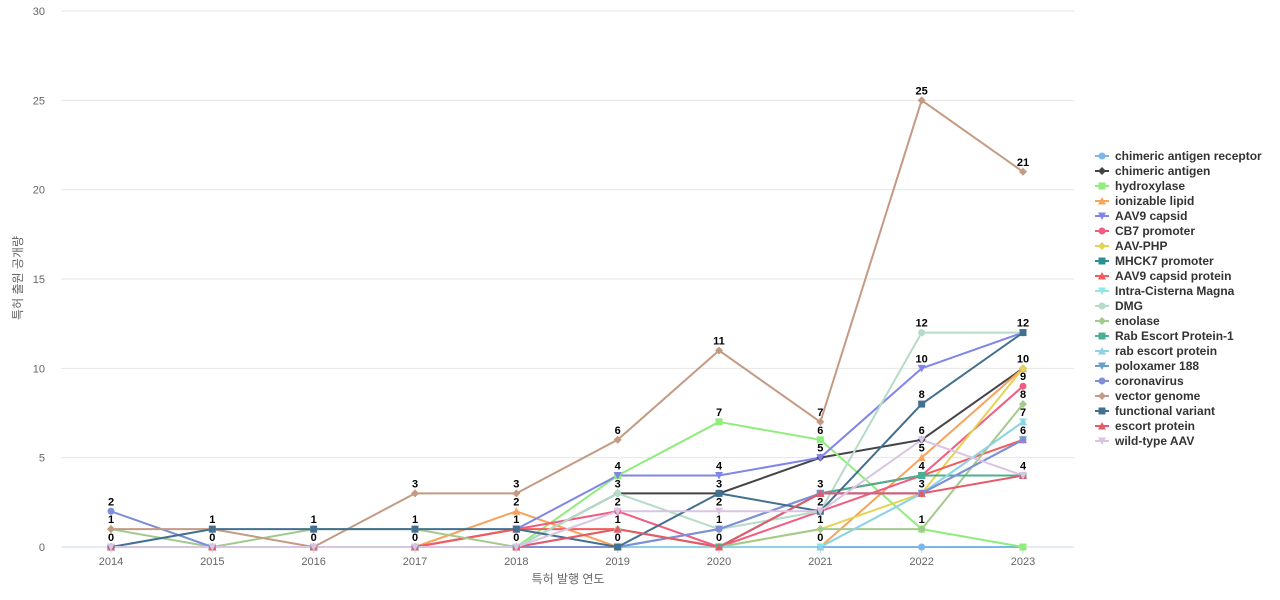 The height and width of the screenshot is (600, 1280). Describe the element at coordinates (313, 562) in the screenshot. I see `x-tick-label: 2016` at that location.